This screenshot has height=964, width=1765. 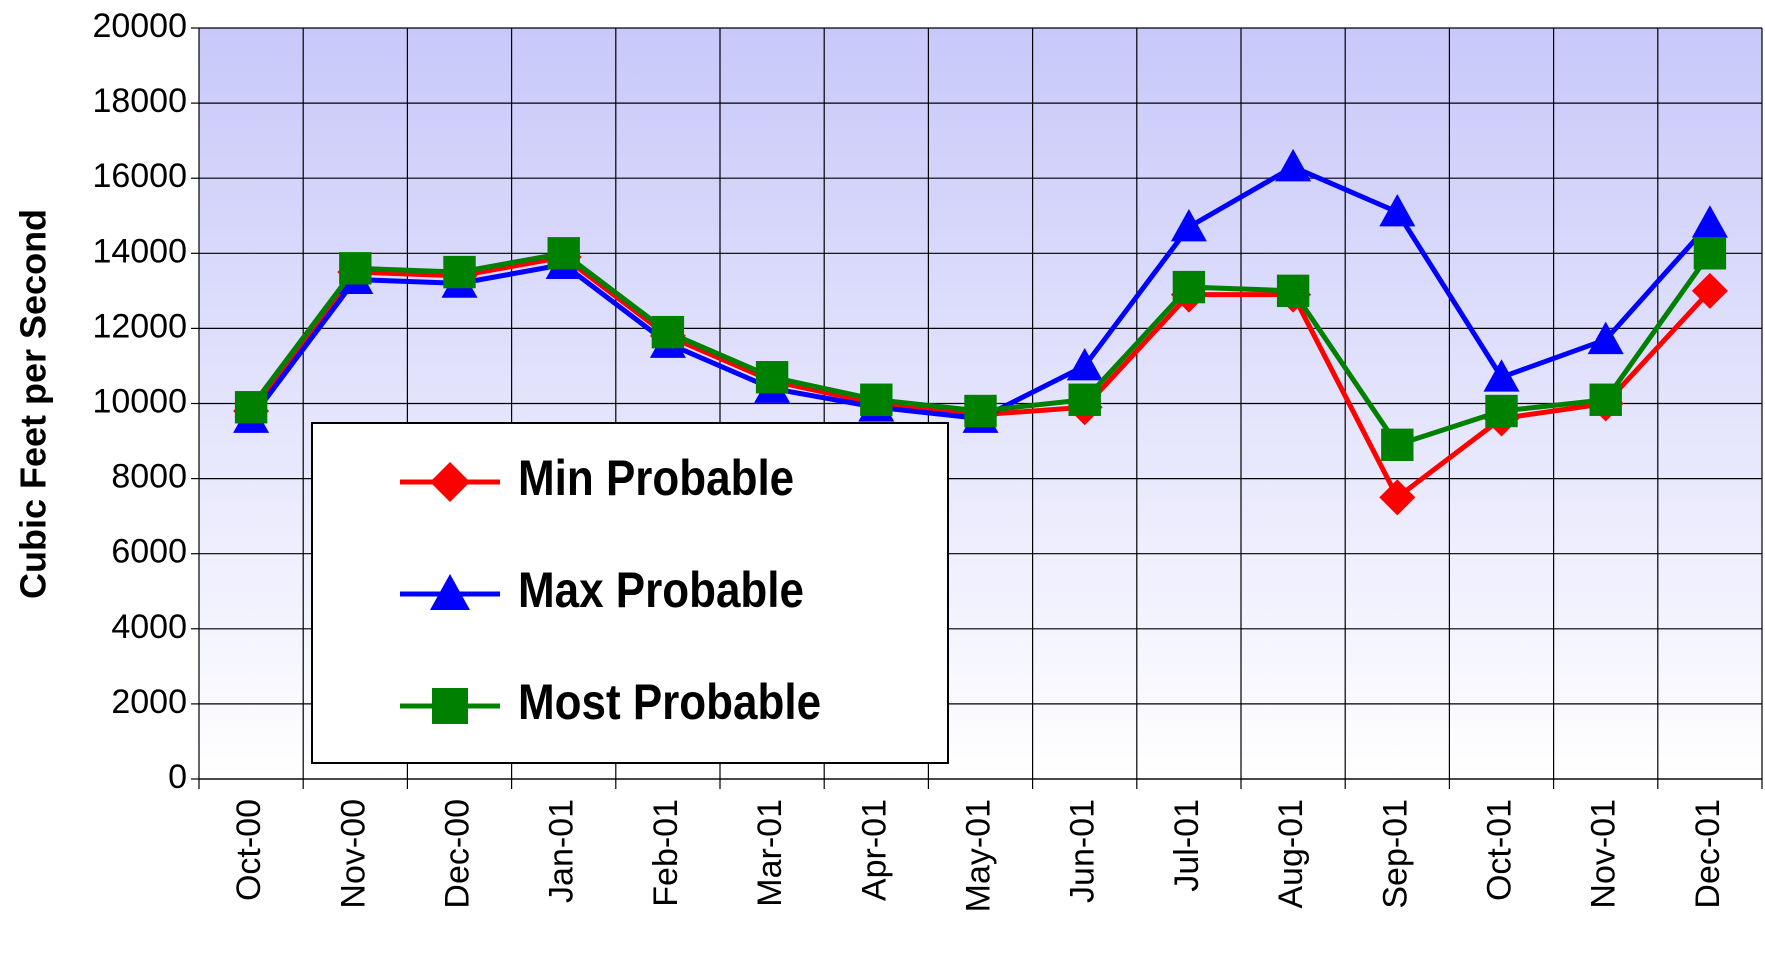 What do you see at coordinates (666, 853) in the screenshot?
I see `x-tick-label: Feb-01` at bounding box center [666, 853].